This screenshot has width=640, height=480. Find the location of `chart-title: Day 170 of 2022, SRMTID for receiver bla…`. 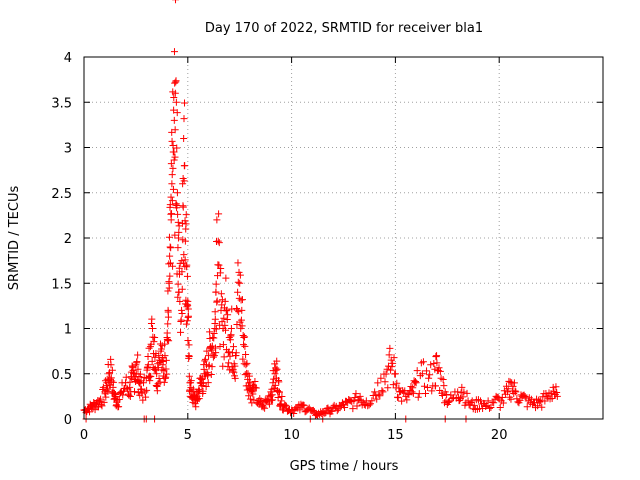

chart-title: Day 170 of 2022, SRMTID for receiver bla… is located at coordinates (344, 28).